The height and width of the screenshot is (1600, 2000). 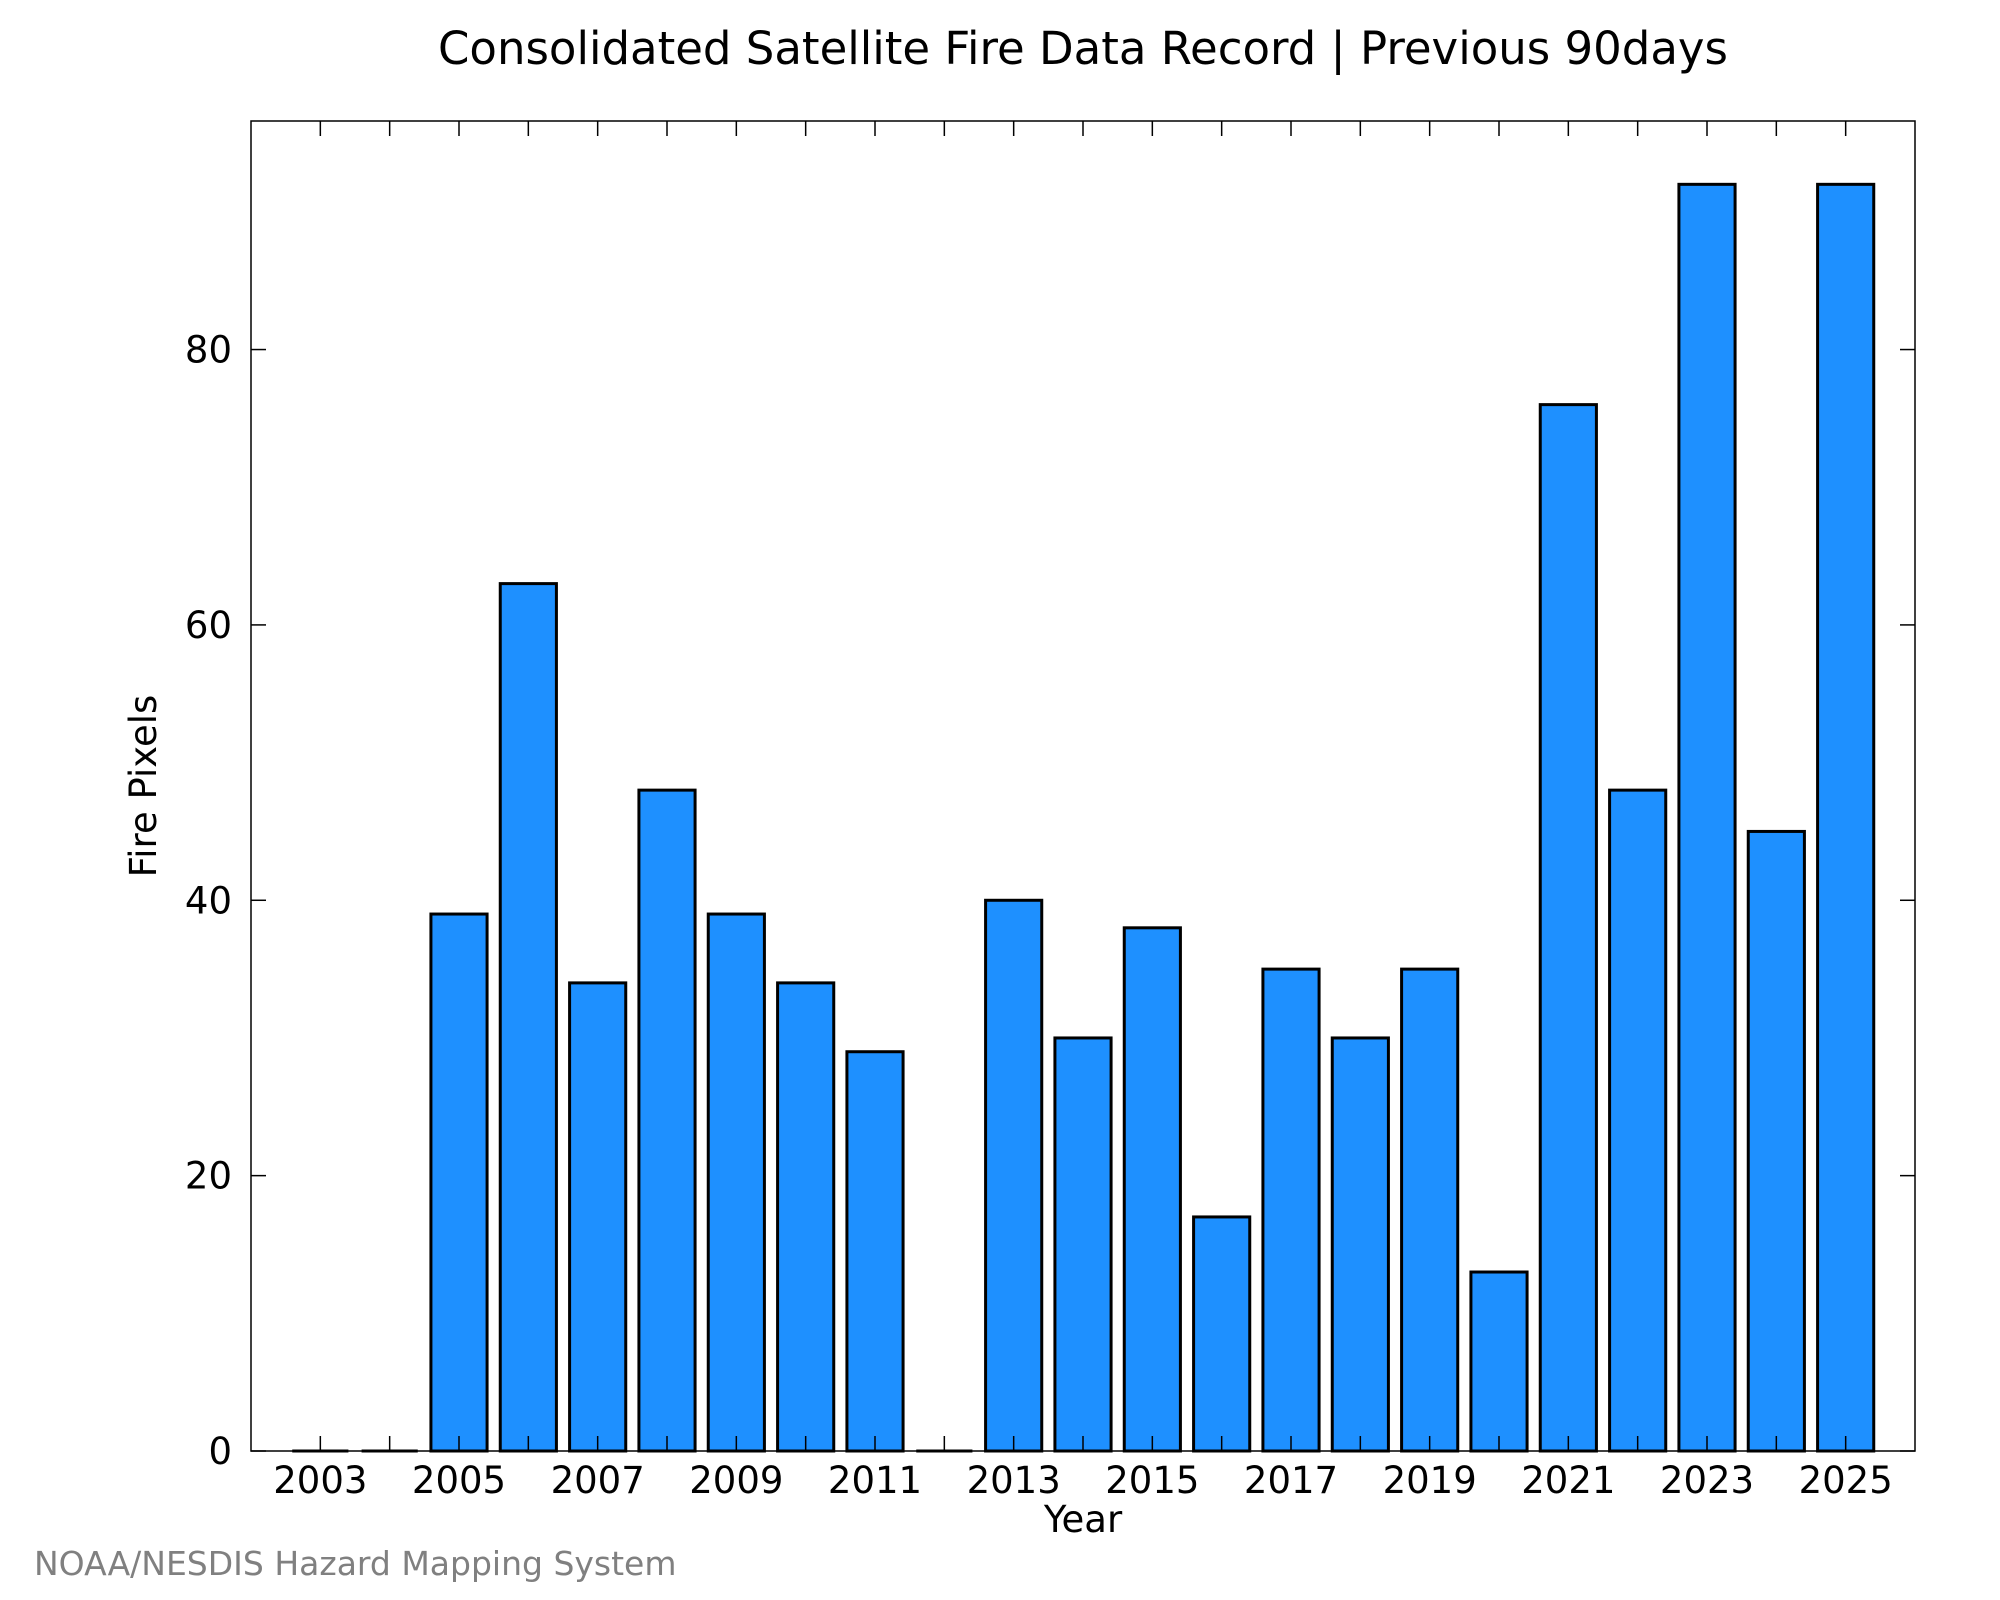 I want to click on x-tick-label-2013: 2013, so click(x=1014, y=1480).